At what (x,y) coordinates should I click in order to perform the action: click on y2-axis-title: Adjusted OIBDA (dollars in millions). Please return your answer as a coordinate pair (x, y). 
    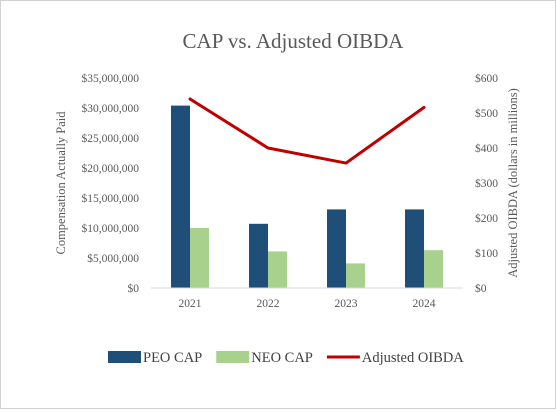
    Looking at the image, I should click on (513, 183).